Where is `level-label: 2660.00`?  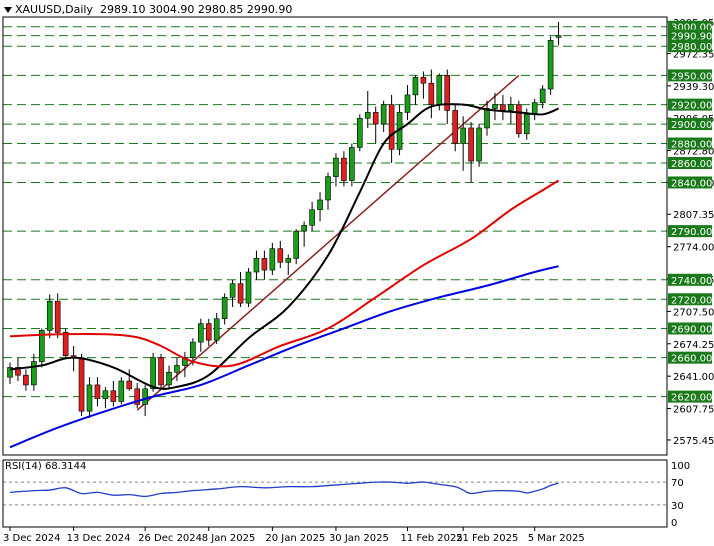 level-label: 2660.00 is located at coordinates (691, 359).